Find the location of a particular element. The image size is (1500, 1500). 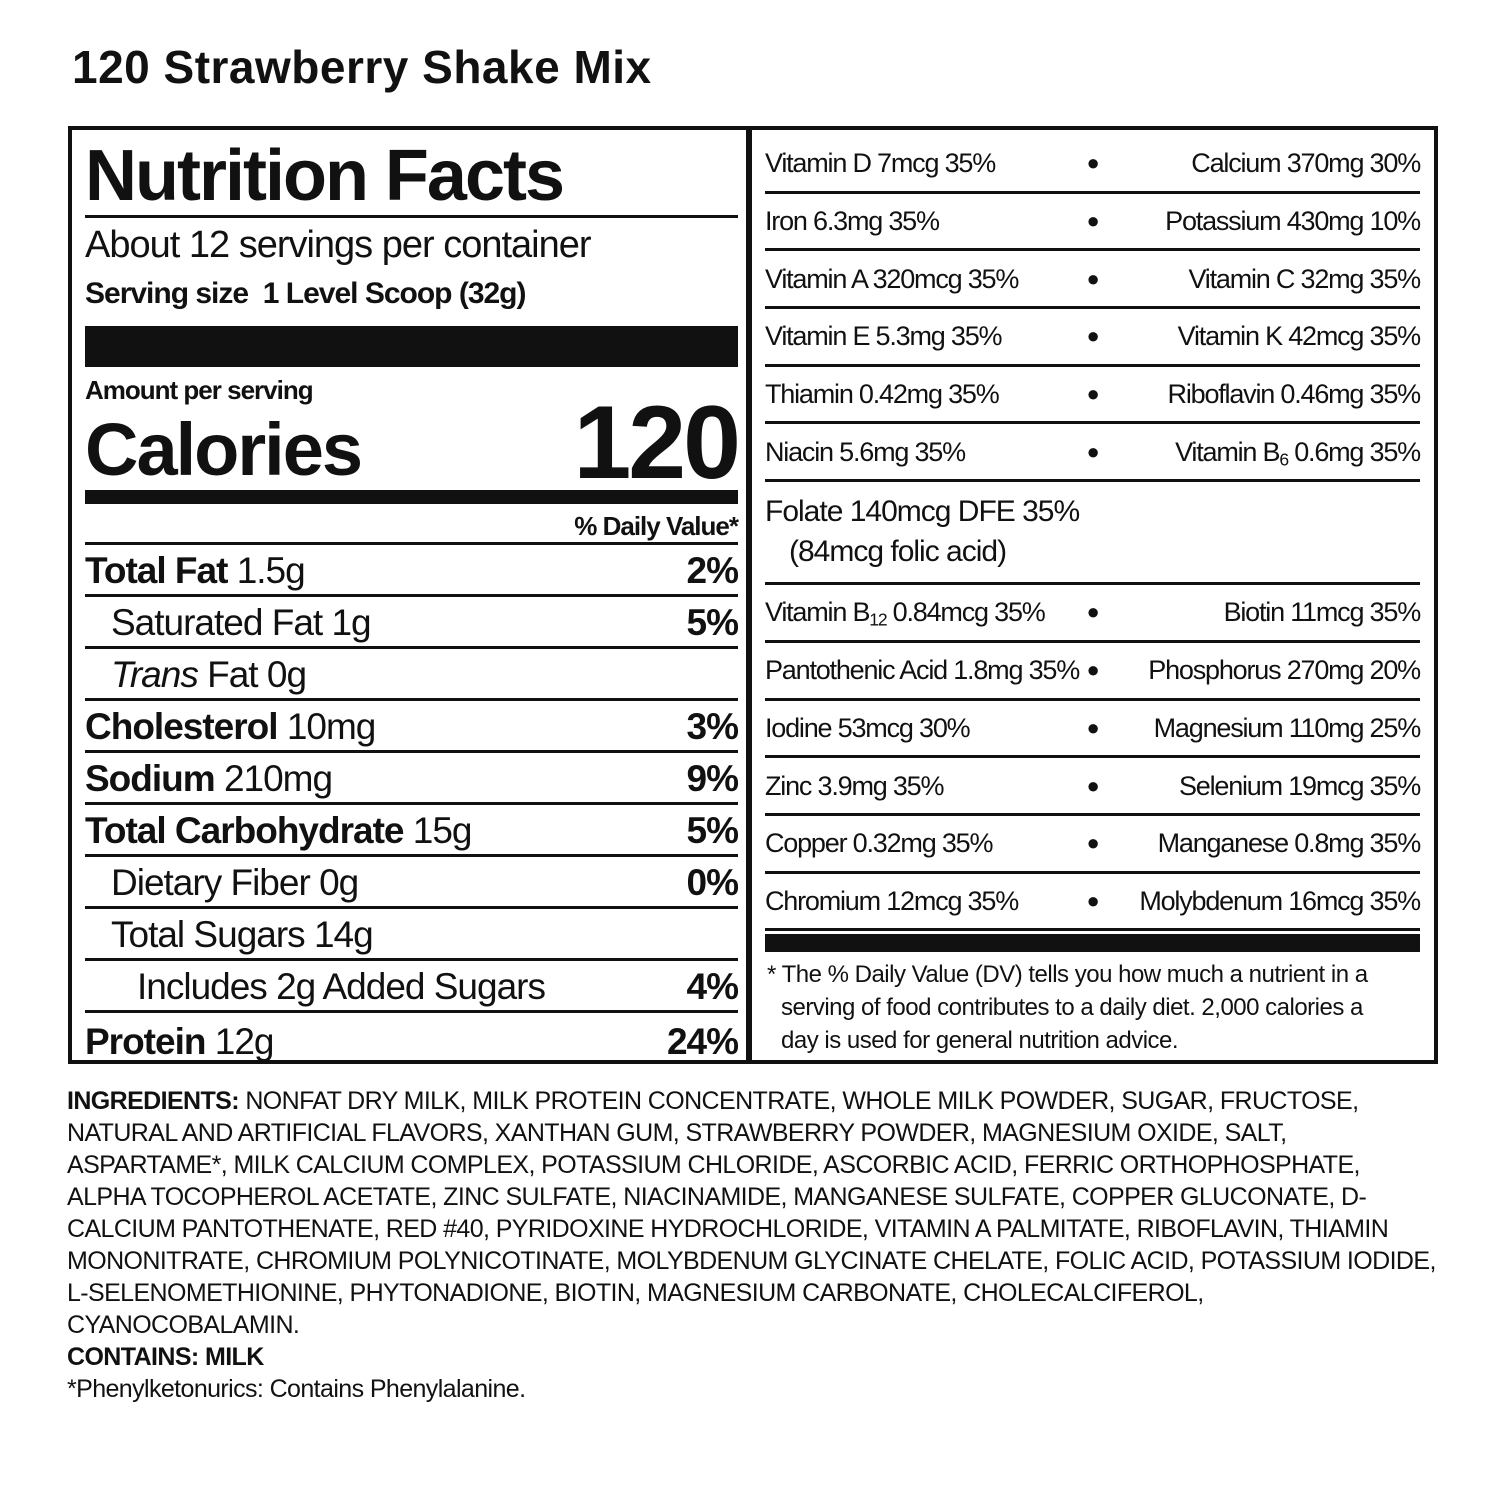

nutrient-label: Total Fat is located at coordinates (156, 570).